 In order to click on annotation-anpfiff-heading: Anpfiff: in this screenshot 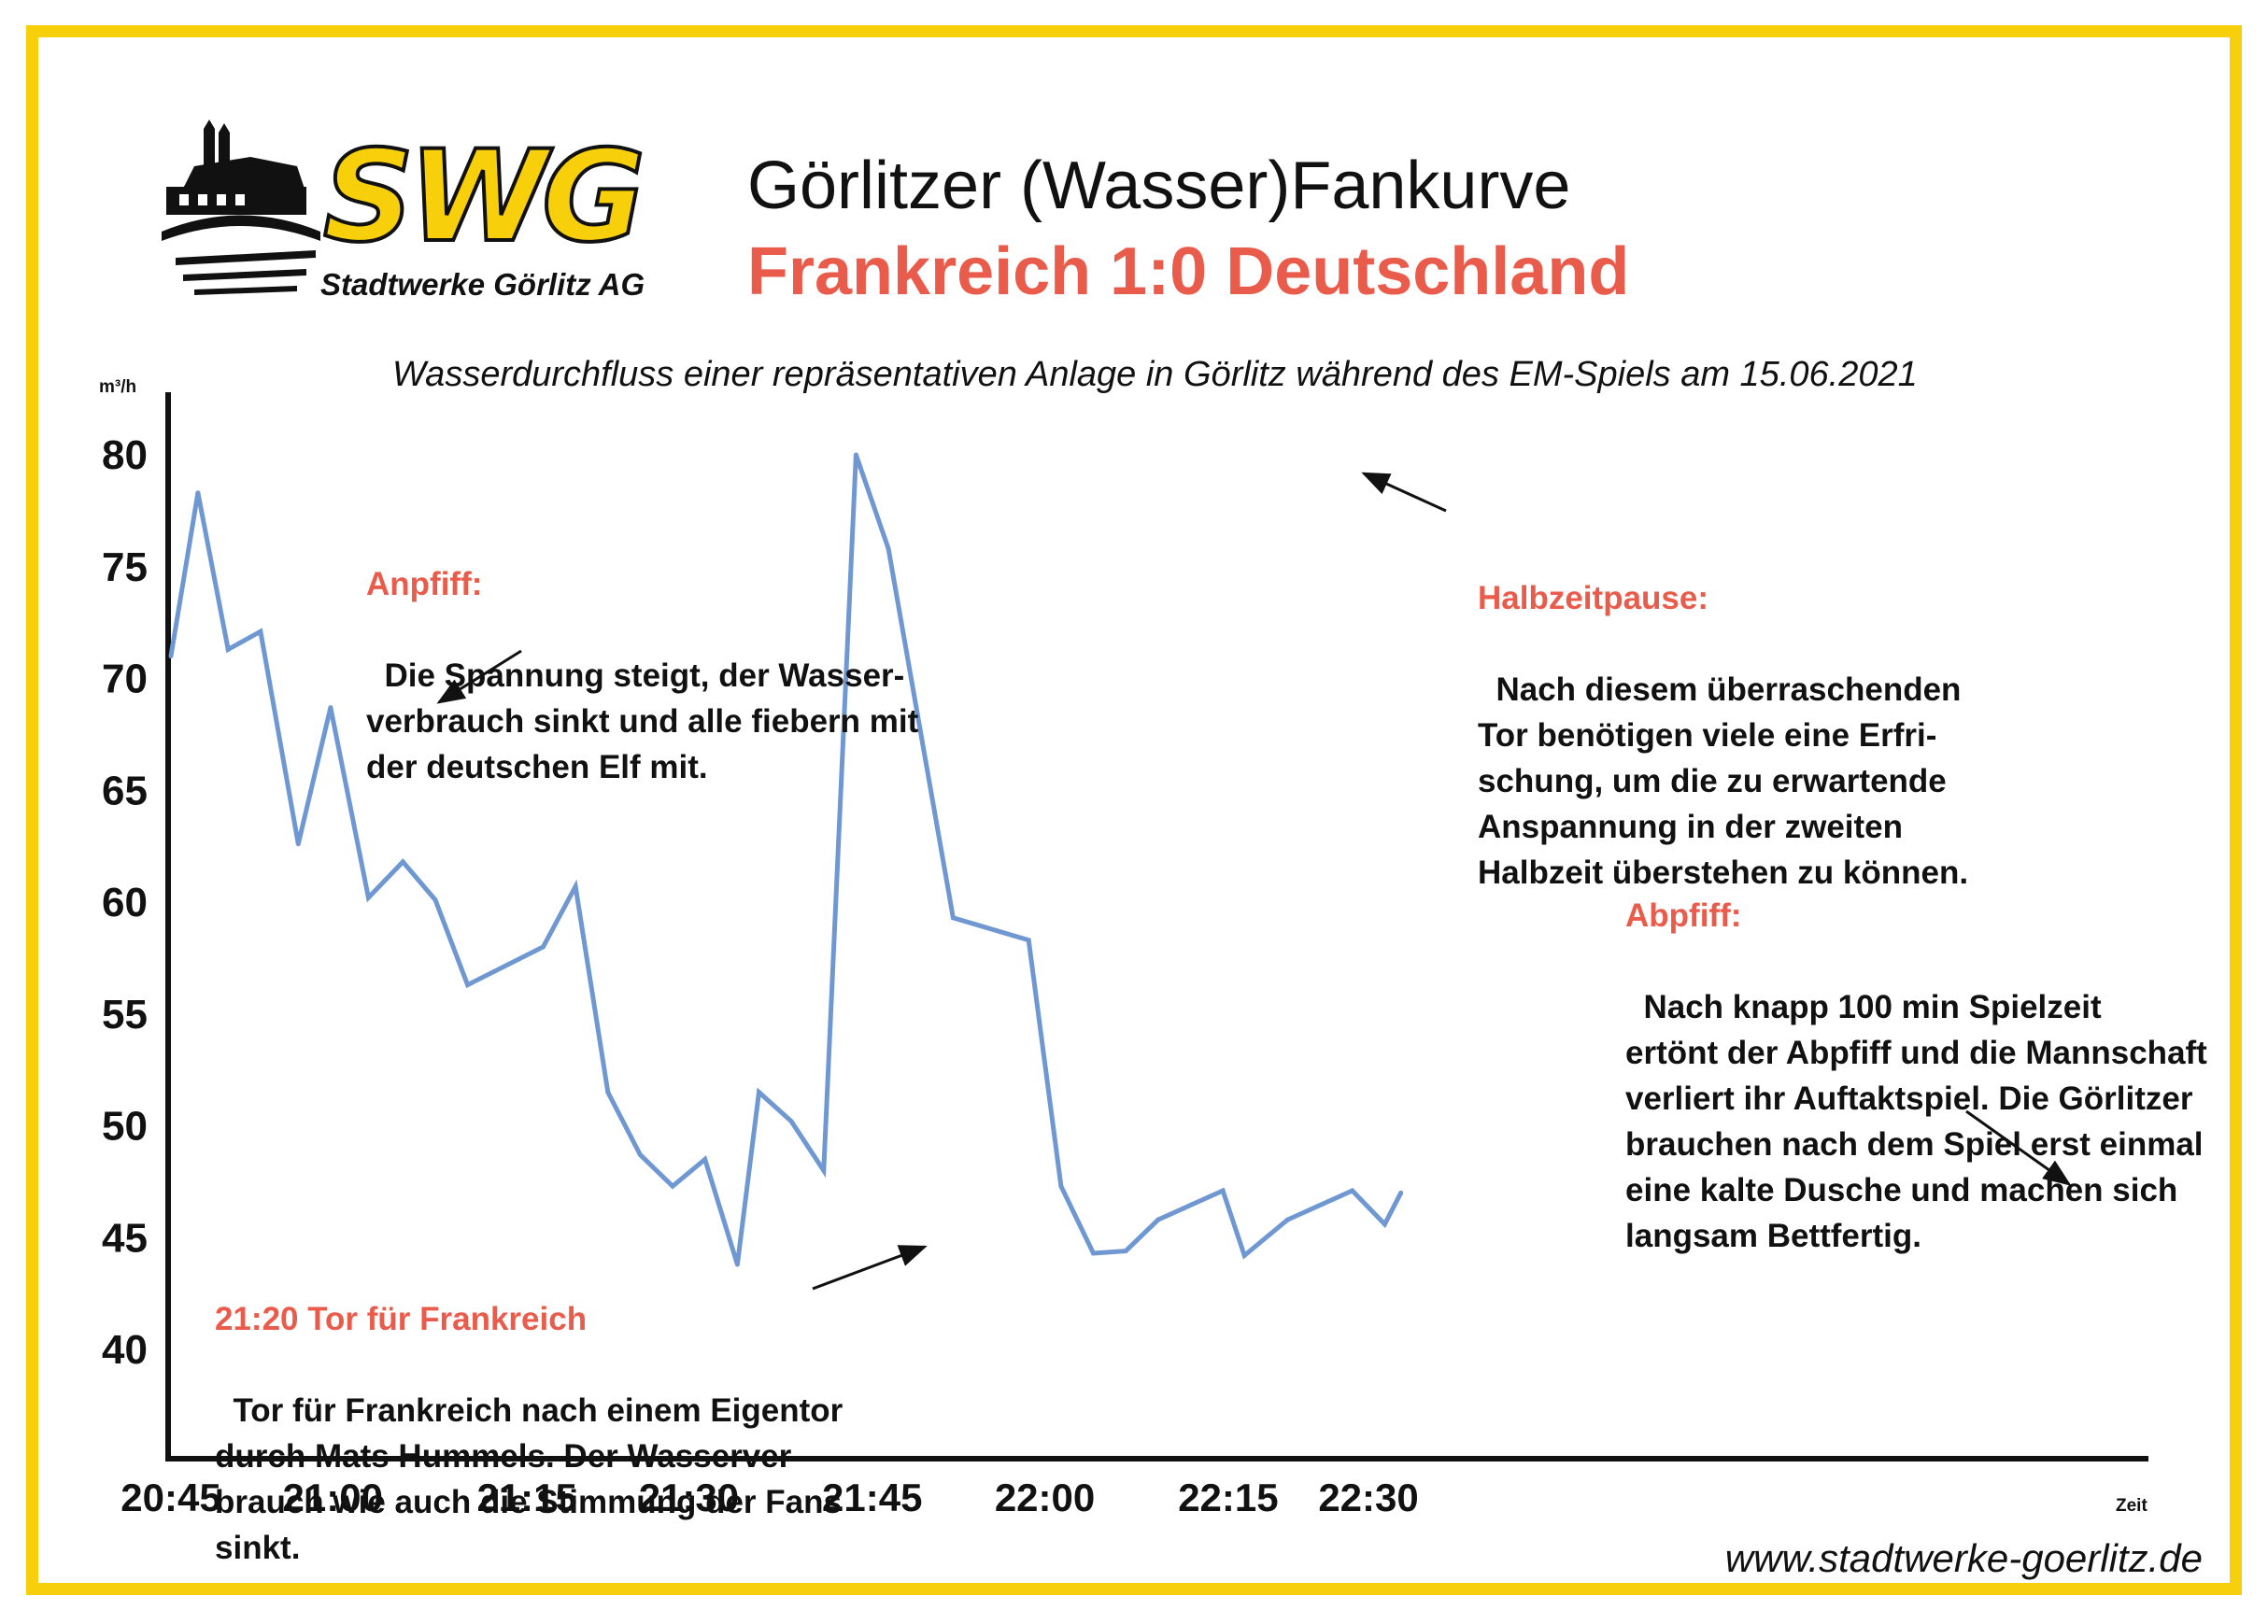, I will do `click(424, 584)`.